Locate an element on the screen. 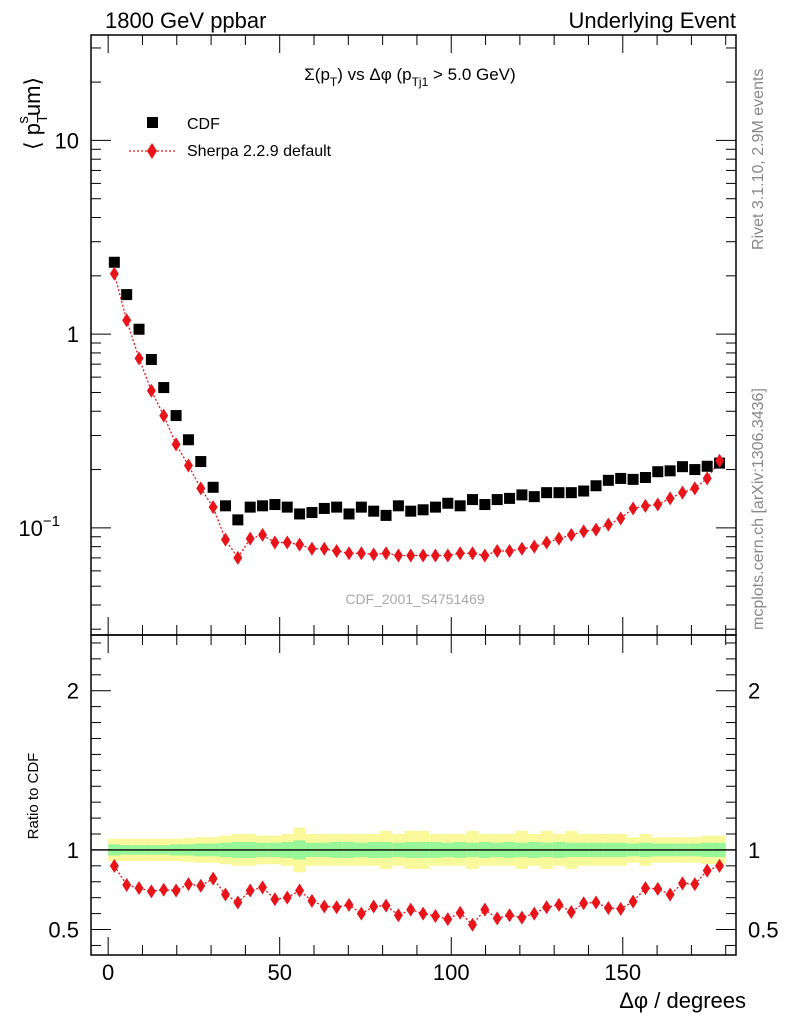 Image resolution: width=786 pixels, height=1029 pixels. title-sub-2: Tj1 is located at coordinates (420, 82).